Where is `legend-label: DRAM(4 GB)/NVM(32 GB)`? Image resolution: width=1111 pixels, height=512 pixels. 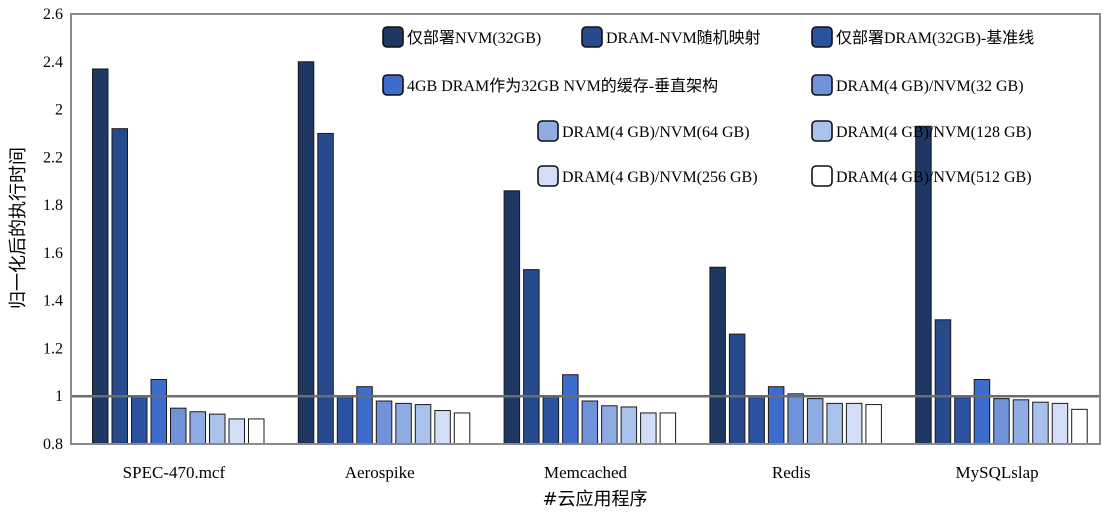 legend-label: DRAM(4 GB)/NVM(32 GB) is located at coordinates (930, 86).